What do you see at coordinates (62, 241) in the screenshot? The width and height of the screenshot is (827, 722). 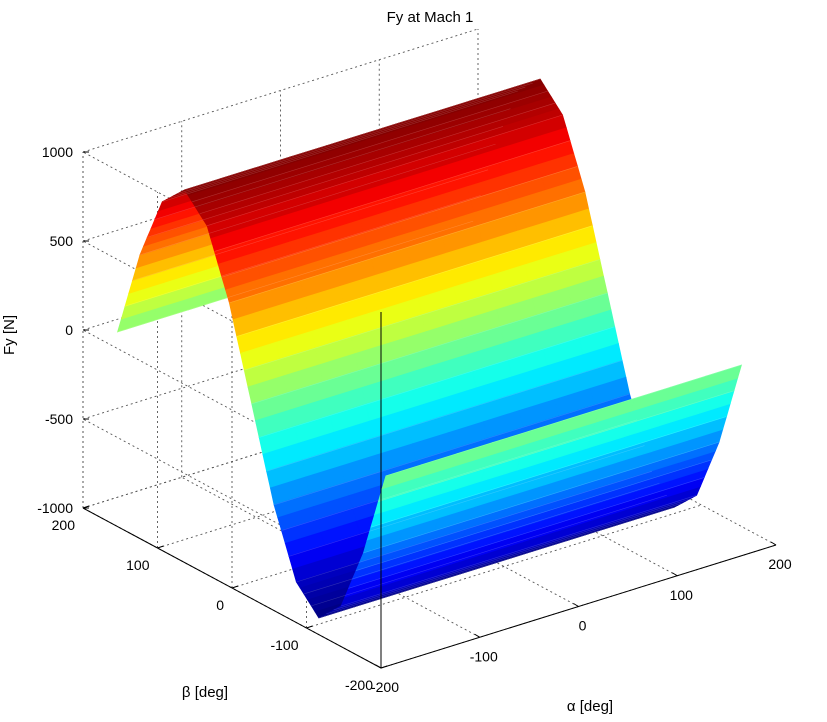 I see `z-tick-label: 500` at bounding box center [62, 241].